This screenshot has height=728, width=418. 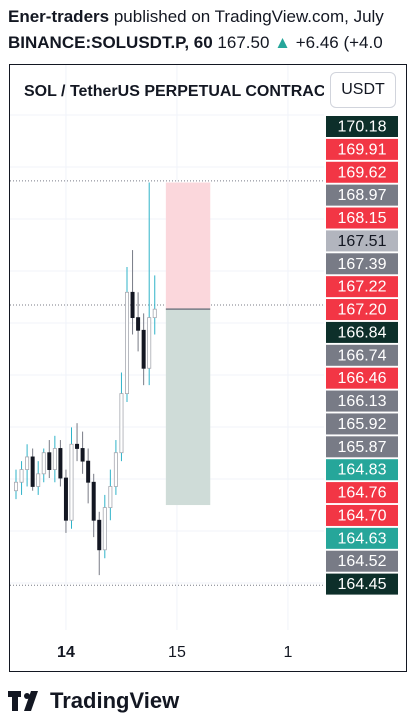 I want to click on price-label: 167.22, so click(x=362, y=287).